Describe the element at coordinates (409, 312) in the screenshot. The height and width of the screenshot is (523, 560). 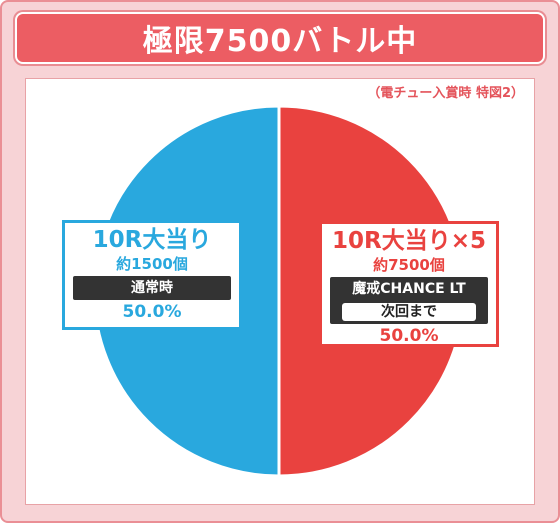
I see `slice-mode-duration: 次回まで` at that location.